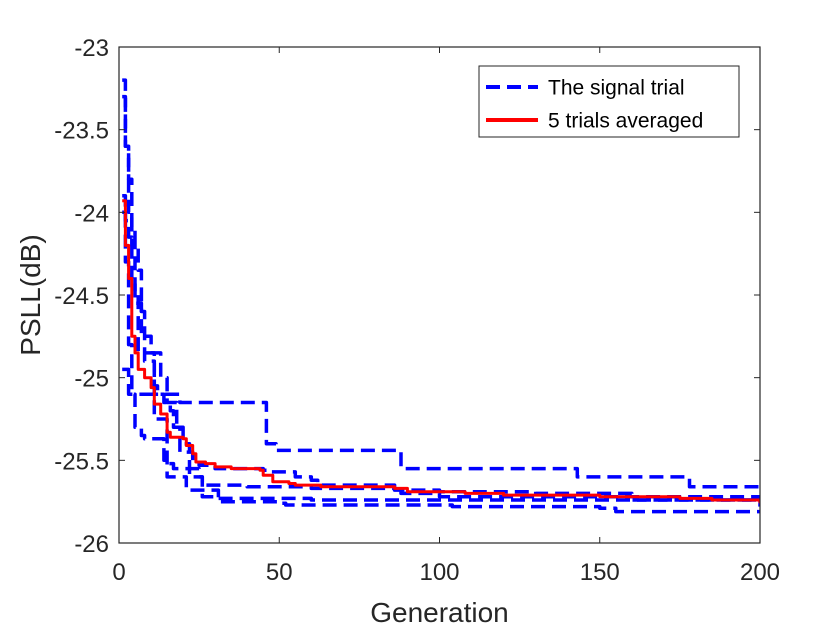  Describe the element at coordinates (30, 294) in the screenshot. I see `y-axis-title: PSLL(dB)` at that location.